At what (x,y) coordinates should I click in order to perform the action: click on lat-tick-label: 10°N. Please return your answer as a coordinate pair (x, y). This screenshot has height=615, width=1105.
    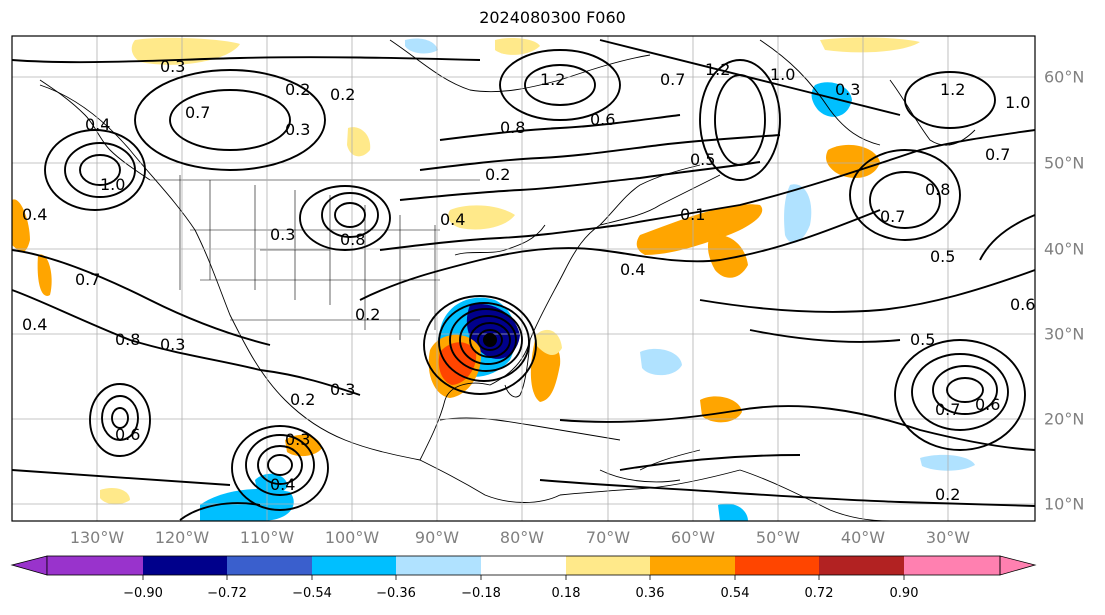
    Looking at the image, I should click on (1064, 504).